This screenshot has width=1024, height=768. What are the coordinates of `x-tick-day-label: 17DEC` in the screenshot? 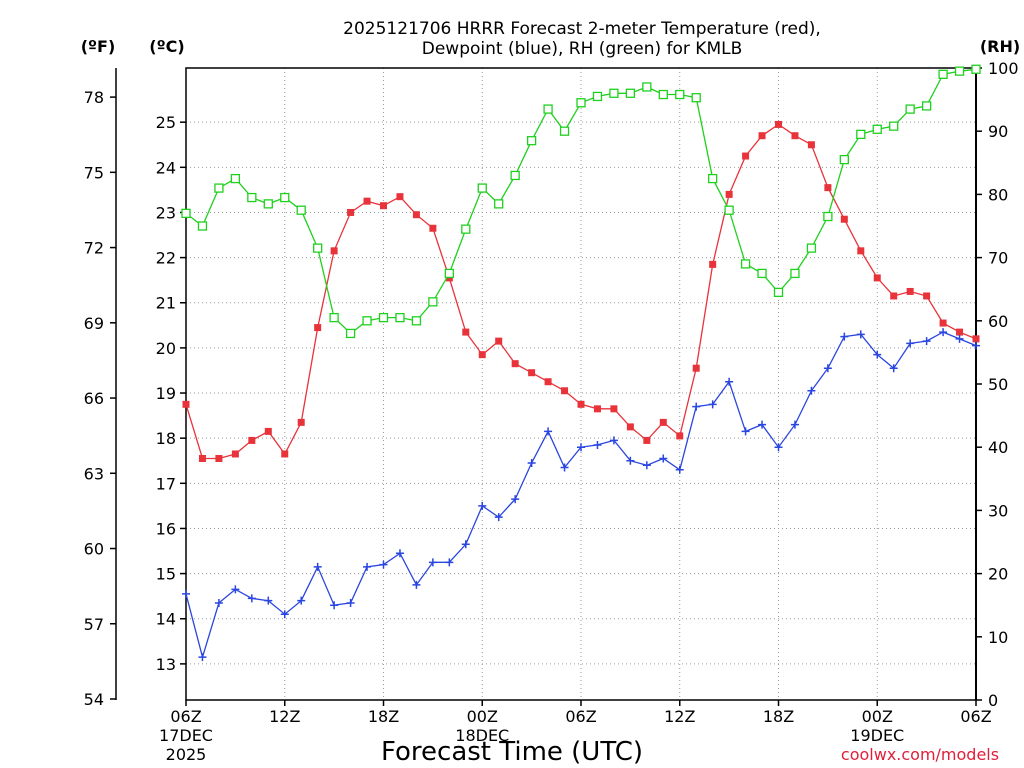 It's located at (186, 735).